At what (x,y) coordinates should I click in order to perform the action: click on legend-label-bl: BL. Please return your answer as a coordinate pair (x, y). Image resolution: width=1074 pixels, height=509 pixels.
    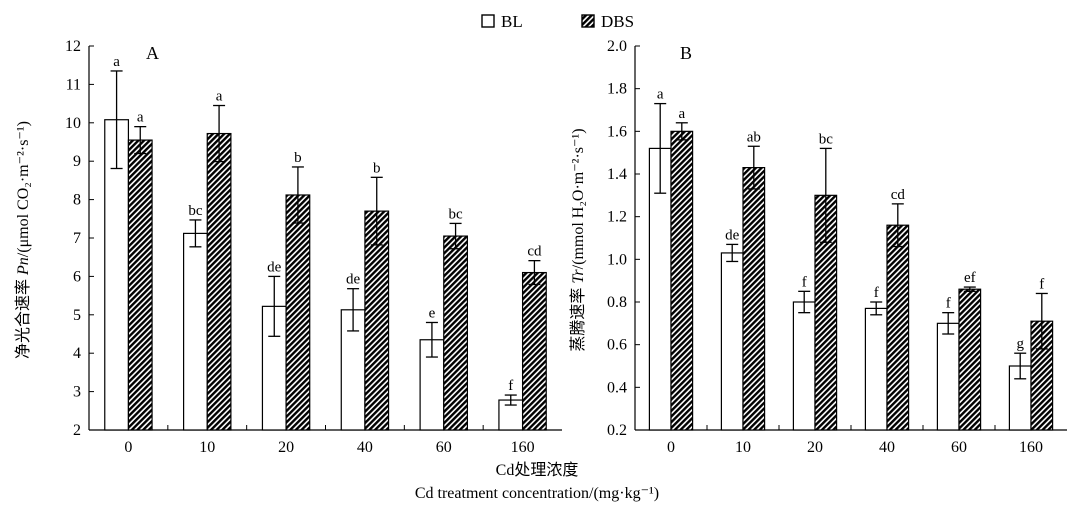
    Looking at the image, I should click on (512, 21).